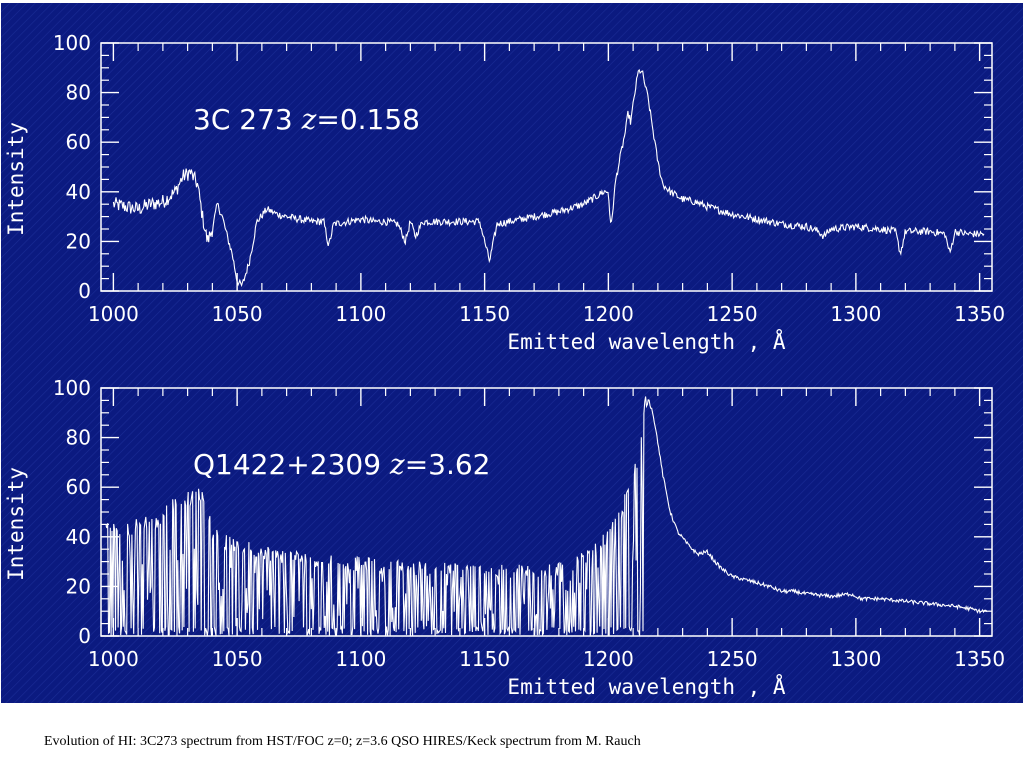 The width and height of the screenshot is (1024, 768). I want to click on plot-title: 3C 273 z=0.158, so click(306, 119).